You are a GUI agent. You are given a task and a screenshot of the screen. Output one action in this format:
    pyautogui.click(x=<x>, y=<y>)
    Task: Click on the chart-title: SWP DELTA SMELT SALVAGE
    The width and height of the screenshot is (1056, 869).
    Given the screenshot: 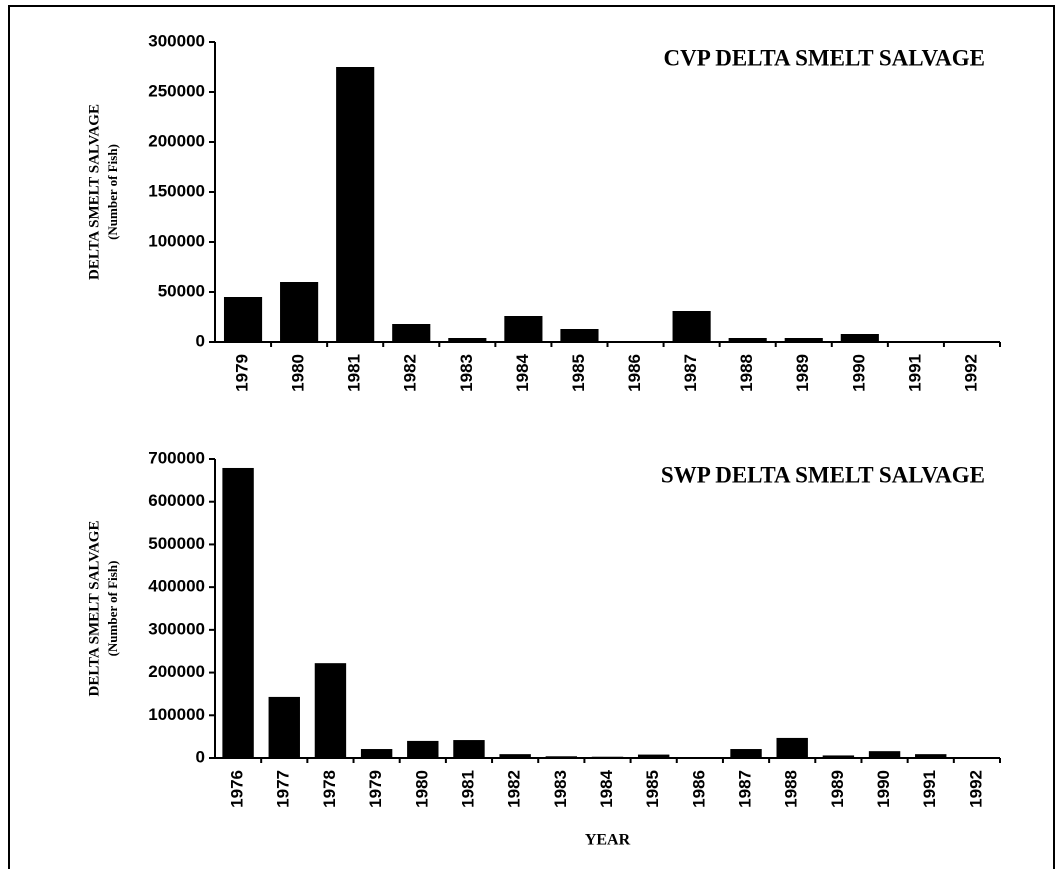 What is the action you would take?
    pyautogui.click(x=823, y=474)
    